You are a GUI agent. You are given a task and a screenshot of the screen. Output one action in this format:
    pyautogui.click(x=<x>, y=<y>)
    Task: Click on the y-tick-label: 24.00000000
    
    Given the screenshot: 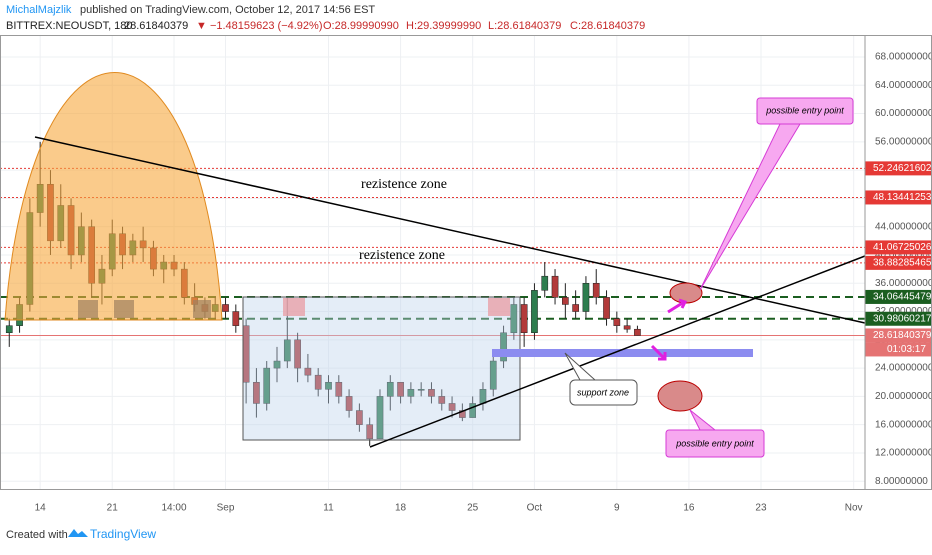 What is the action you would take?
    pyautogui.click(x=903, y=368)
    